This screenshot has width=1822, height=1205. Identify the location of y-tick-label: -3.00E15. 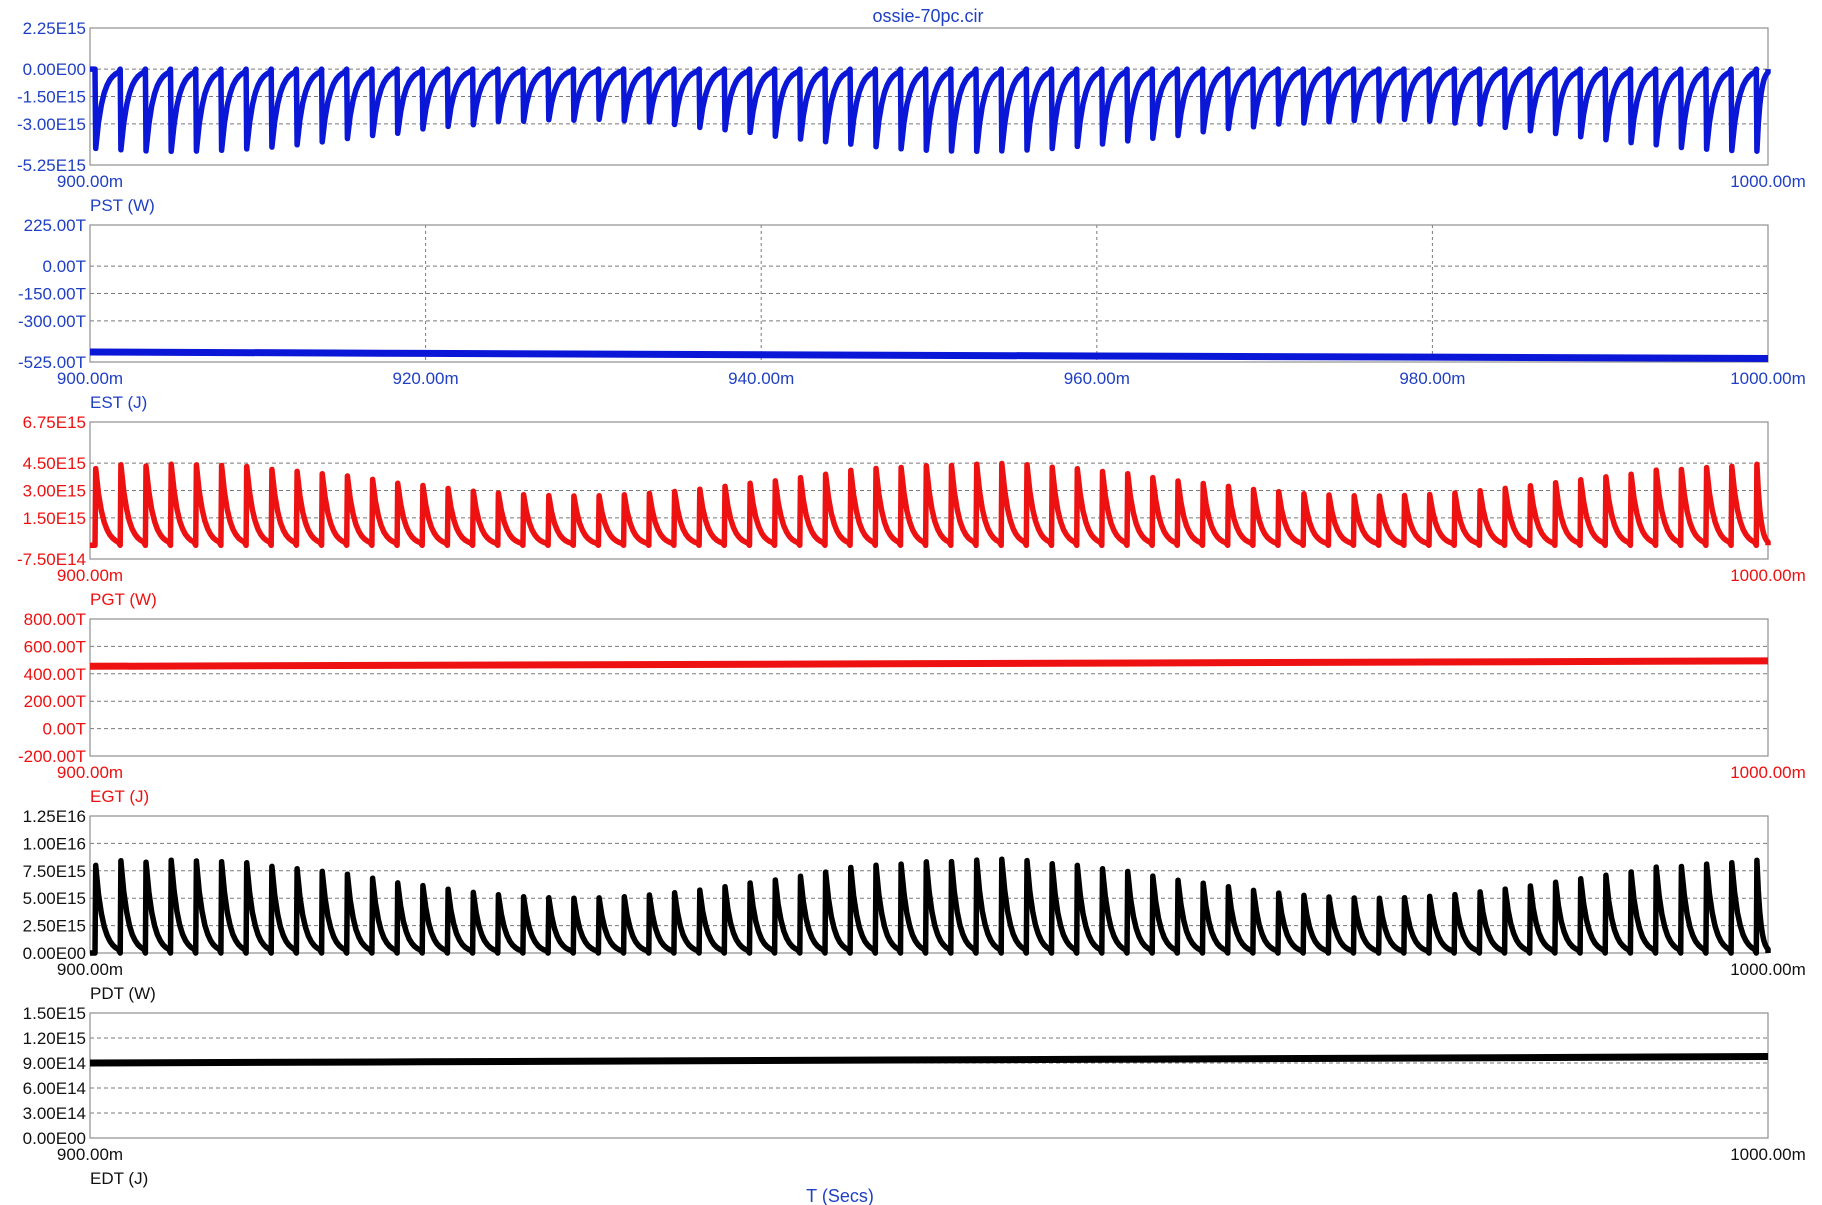
(51, 124).